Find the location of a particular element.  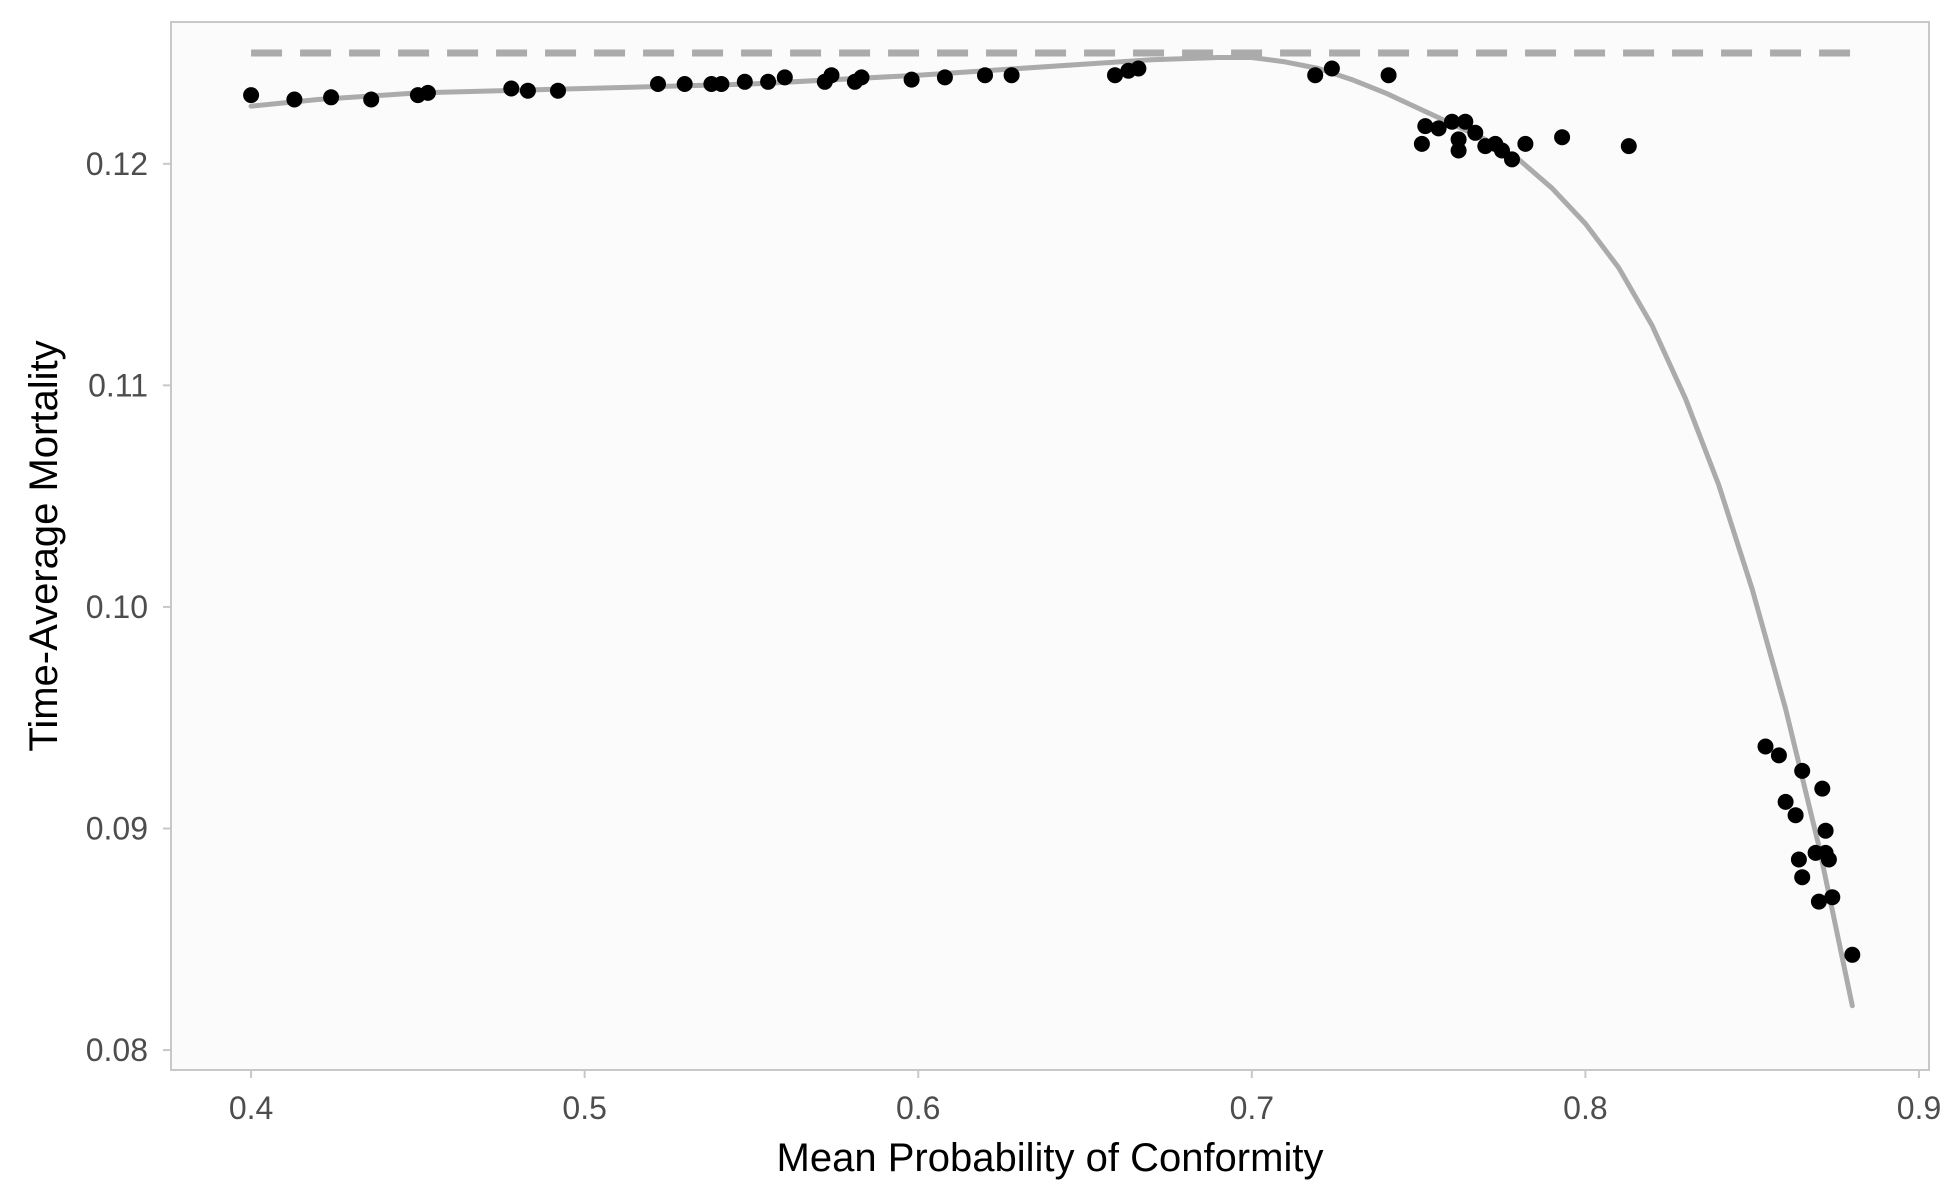

x-tick-label: 0.4 is located at coordinates (251, 1108).